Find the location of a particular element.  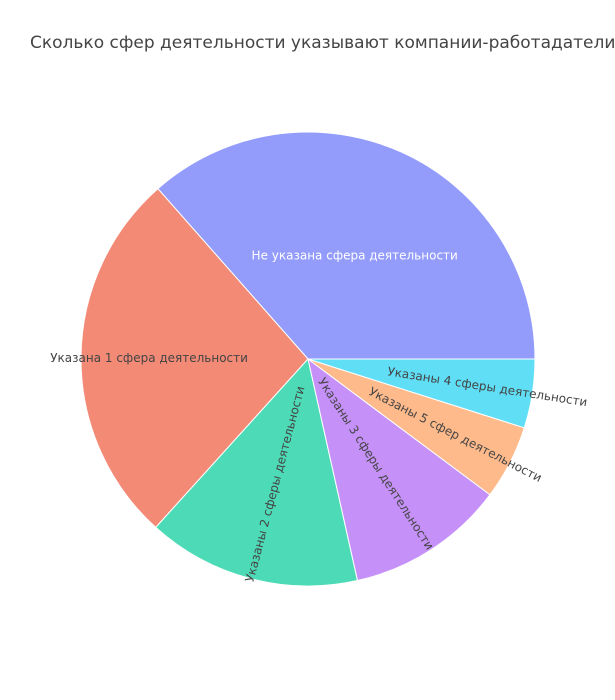

slice-label-1: Не указана сфера деятельности is located at coordinates (355, 256).